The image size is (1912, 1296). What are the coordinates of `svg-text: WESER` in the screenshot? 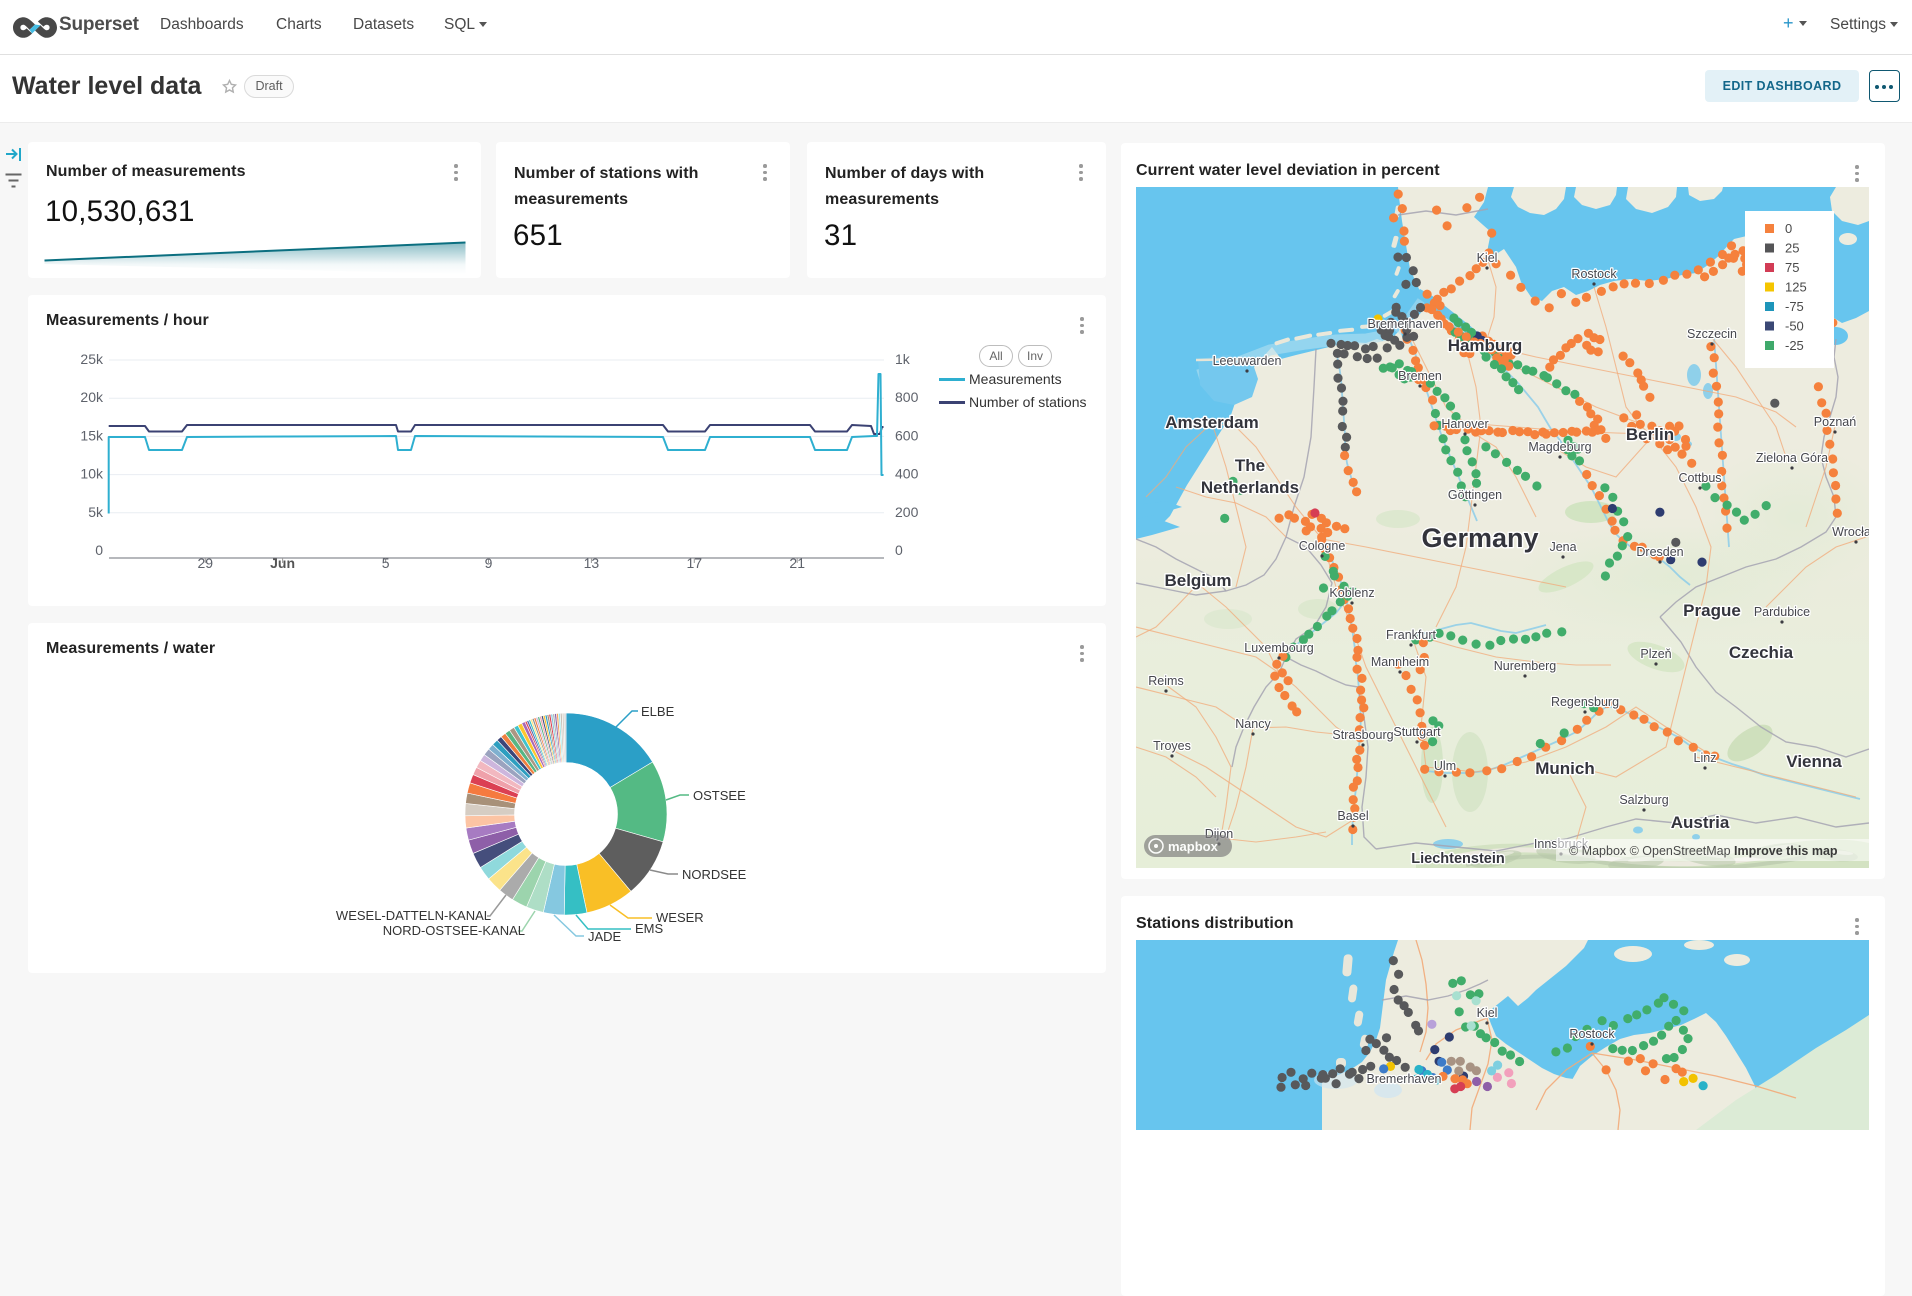 It's located at (680, 917).